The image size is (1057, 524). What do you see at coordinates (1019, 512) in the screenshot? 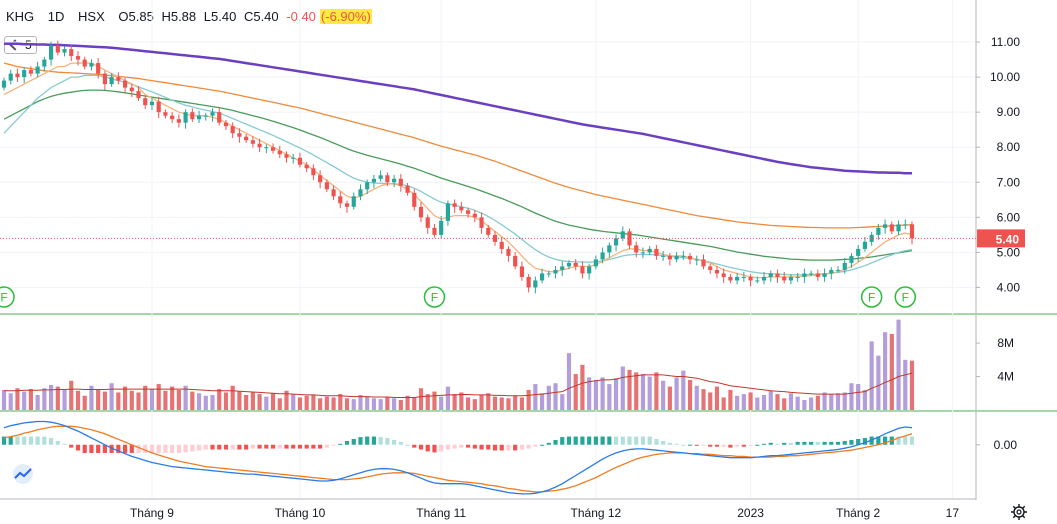
I see `gear-icon` at bounding box center [1019, 512].